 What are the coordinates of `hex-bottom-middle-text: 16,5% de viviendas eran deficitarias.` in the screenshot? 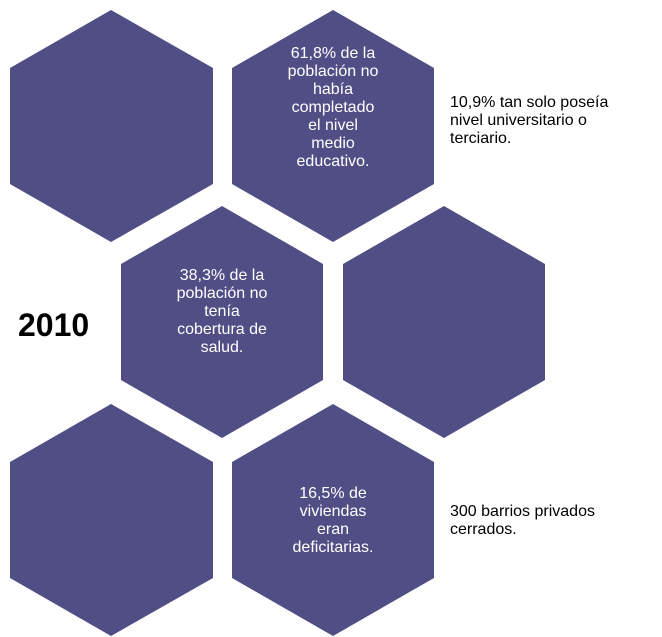 It's located at (333, 520).